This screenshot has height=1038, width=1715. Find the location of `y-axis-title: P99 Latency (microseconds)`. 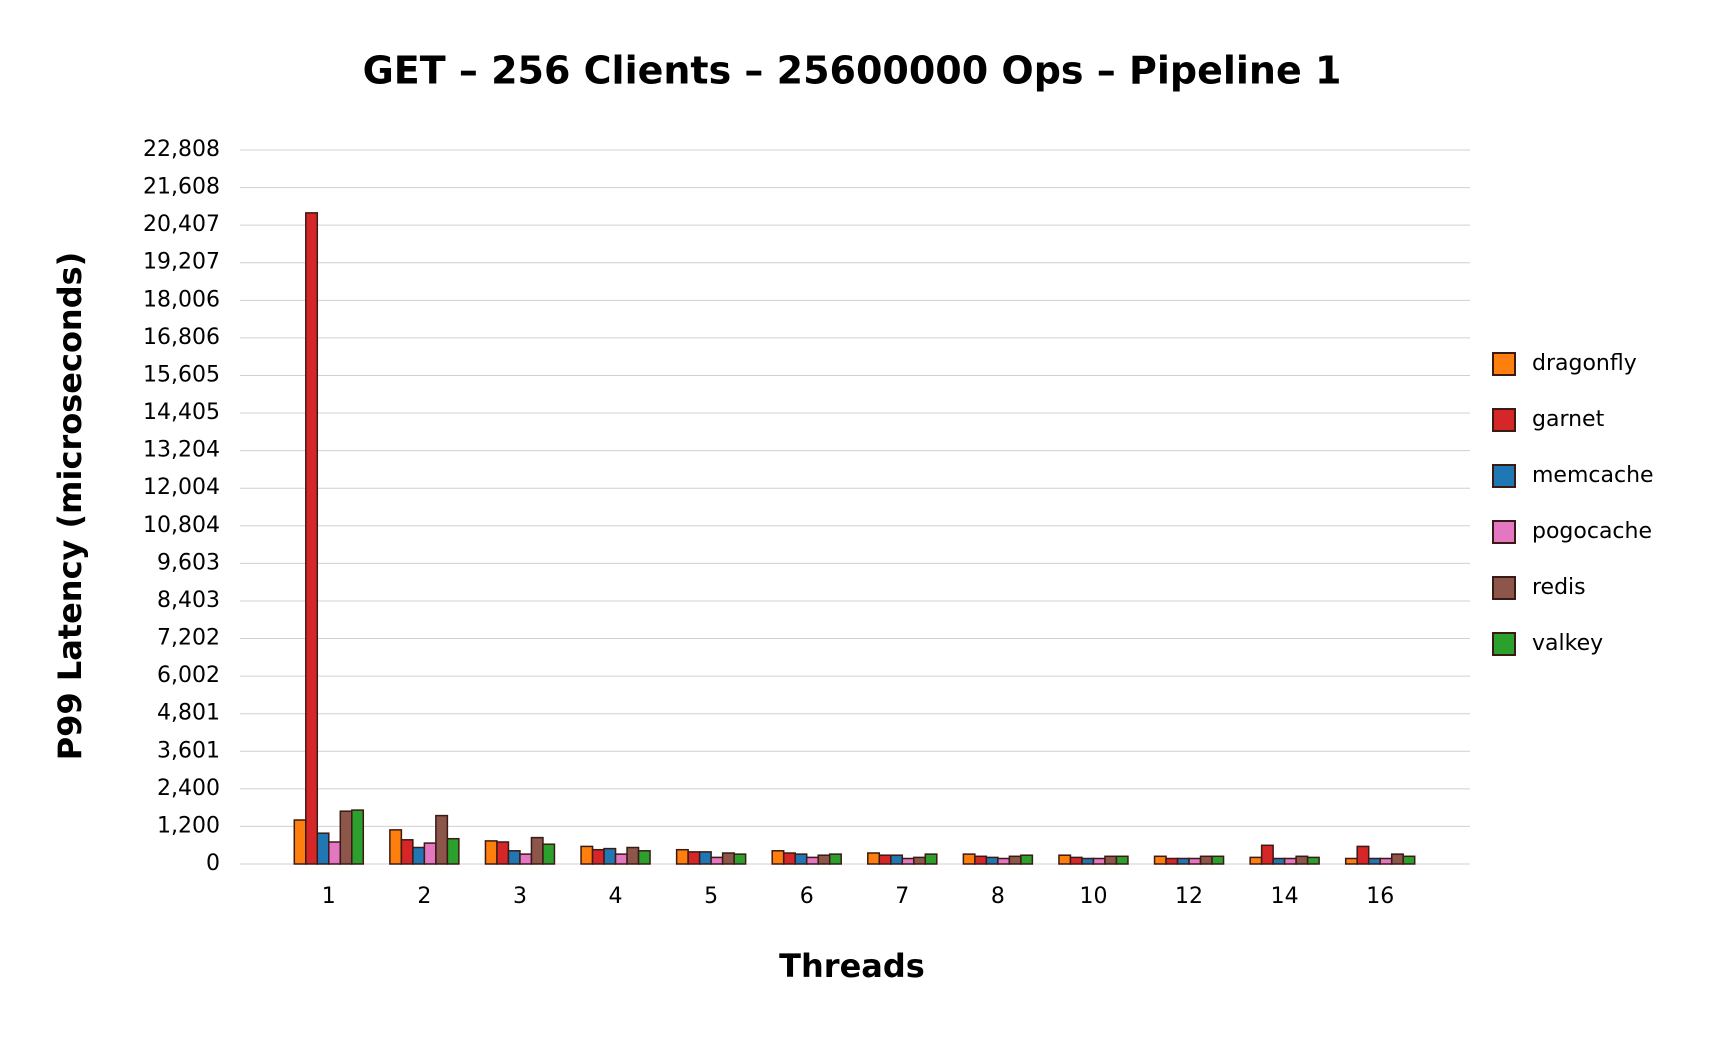

y-axis-title: P99 Latency (microseconds) is located at coordinates (70, 506).